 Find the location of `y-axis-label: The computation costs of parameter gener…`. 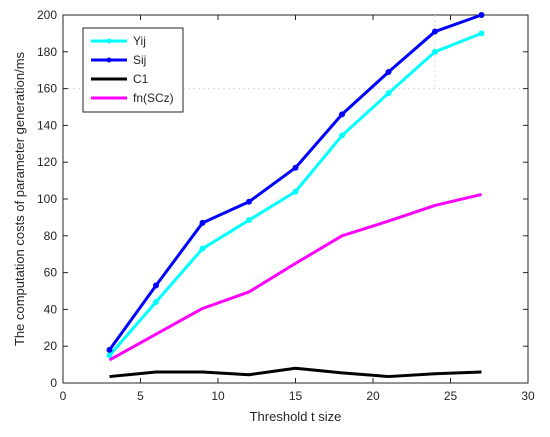

y-axis-label: The computation costs of parameter gener… is located at coordinates (19, 198).